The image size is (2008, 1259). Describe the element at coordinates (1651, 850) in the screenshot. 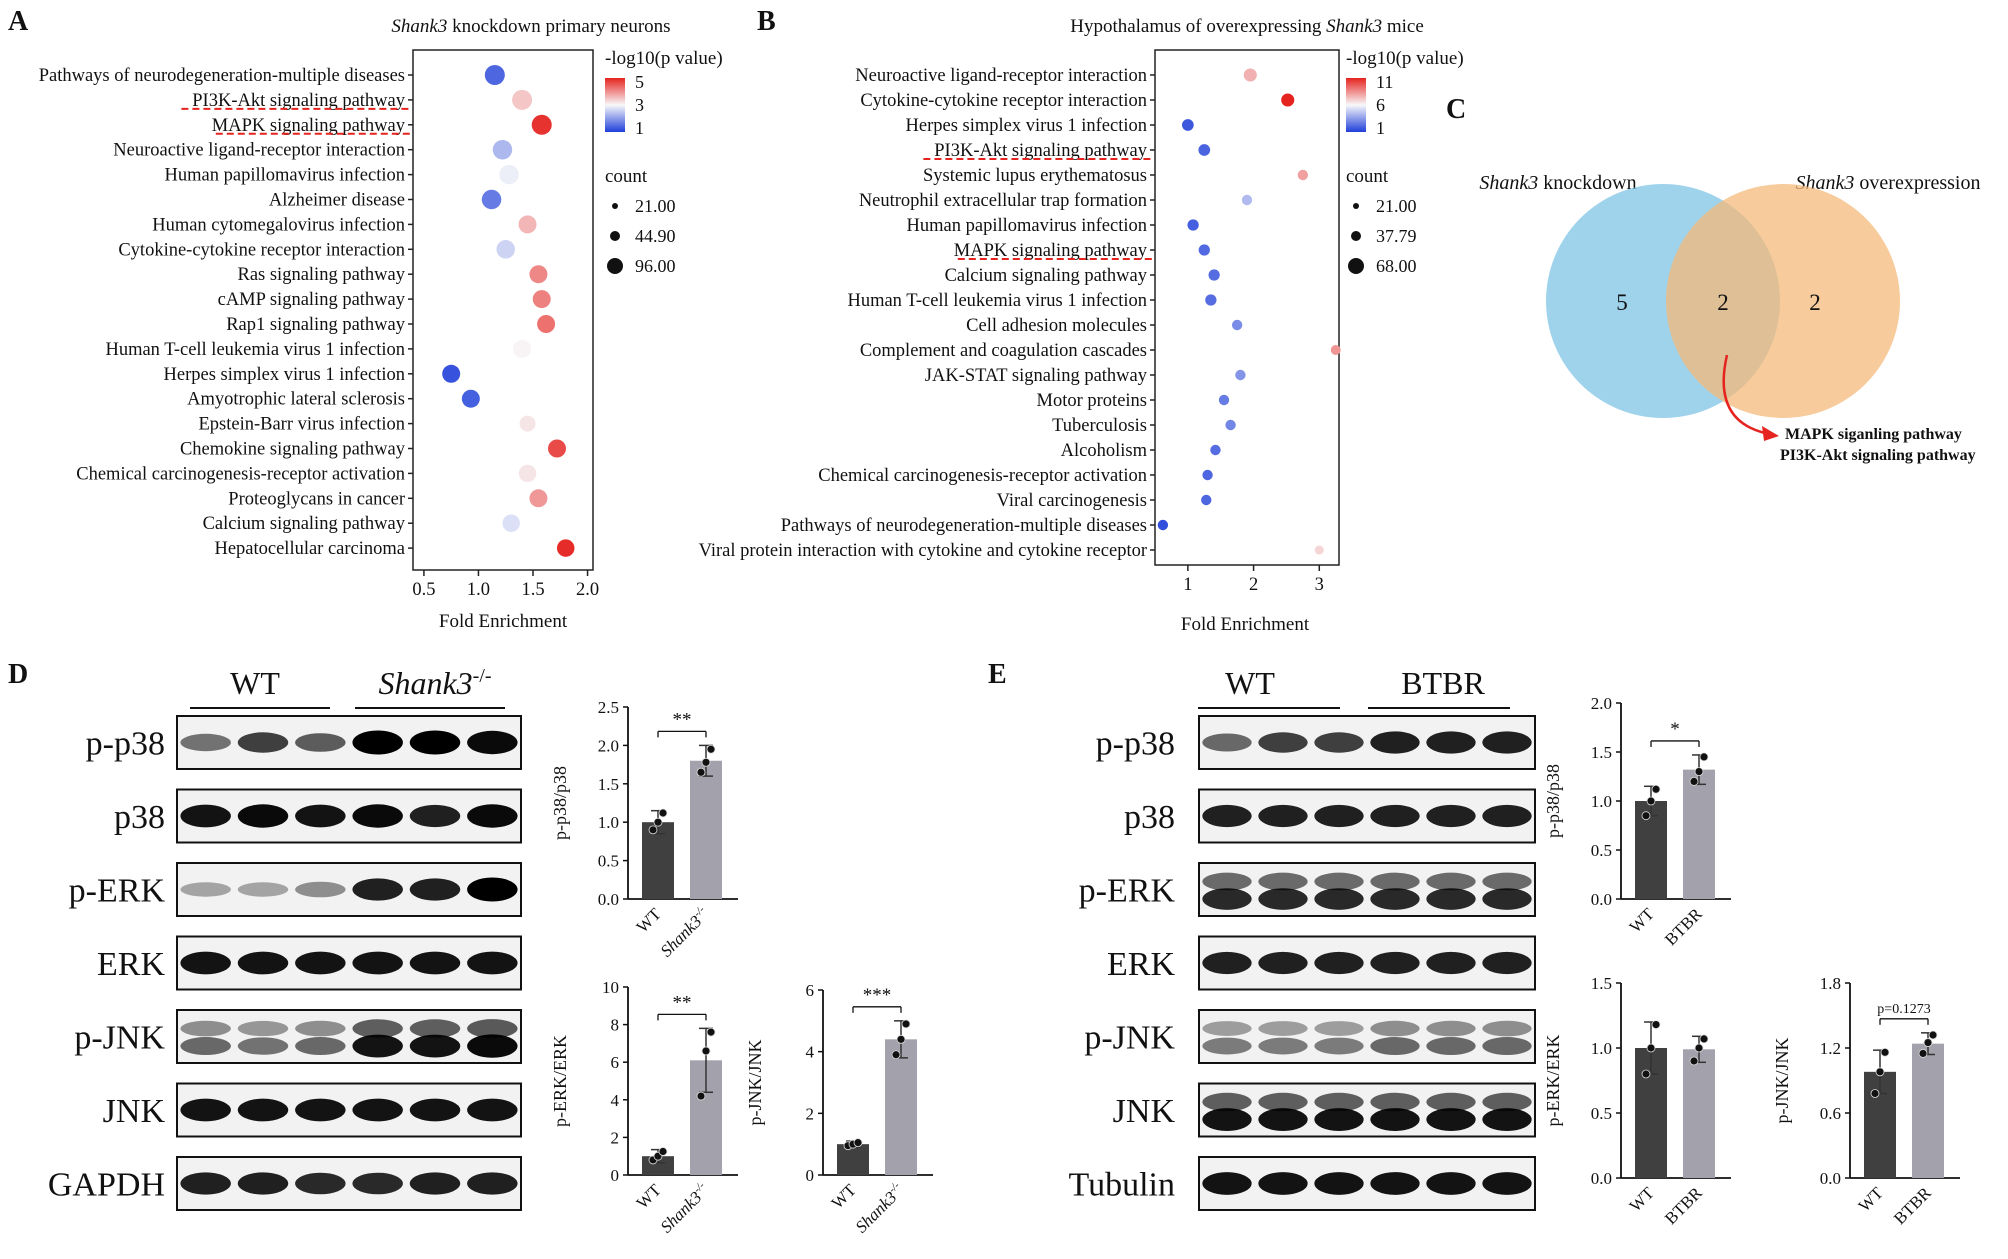

I see `bar` at that location.